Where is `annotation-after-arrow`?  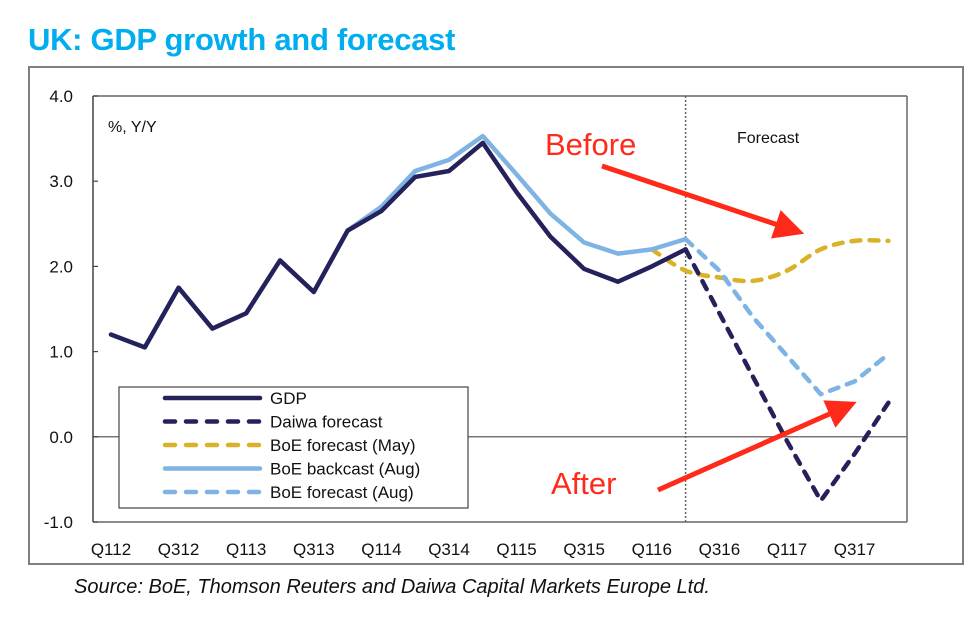
annotation-after-arrow is located at coordinates (756, 446).